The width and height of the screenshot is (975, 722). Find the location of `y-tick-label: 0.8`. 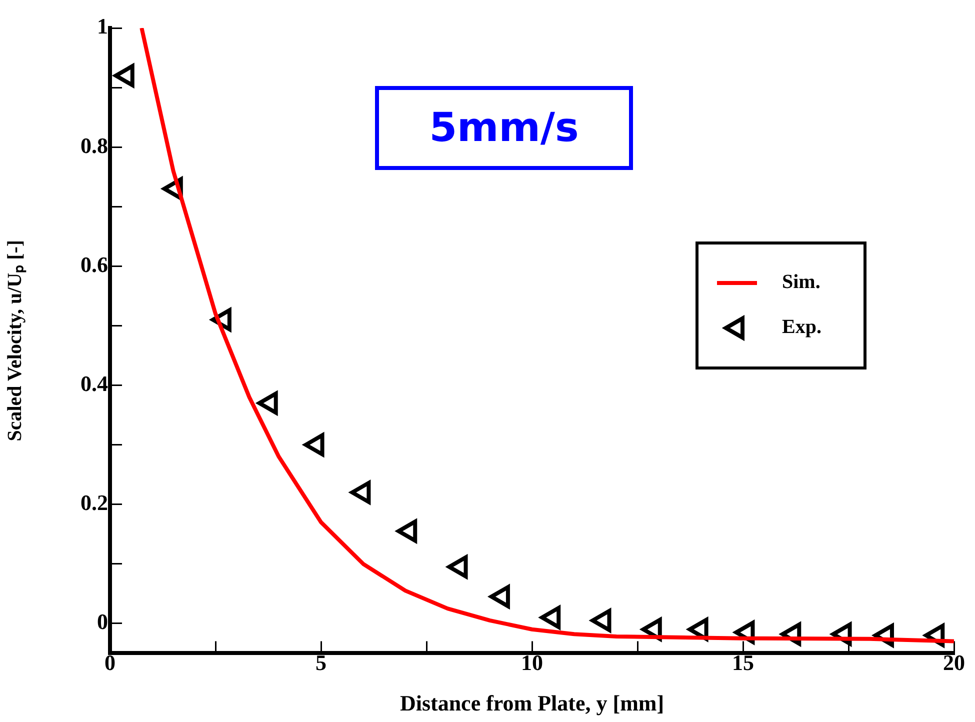

y-tick-label: 0.8 is located at coordinates (94, 145).